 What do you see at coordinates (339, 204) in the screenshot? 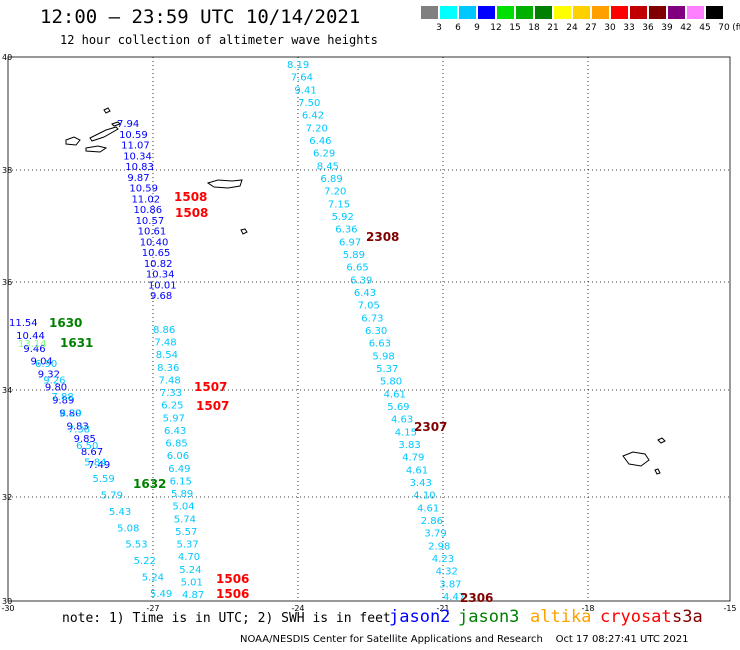
I see `wave-height-value: 7.15` at bounding box center [339, 204].